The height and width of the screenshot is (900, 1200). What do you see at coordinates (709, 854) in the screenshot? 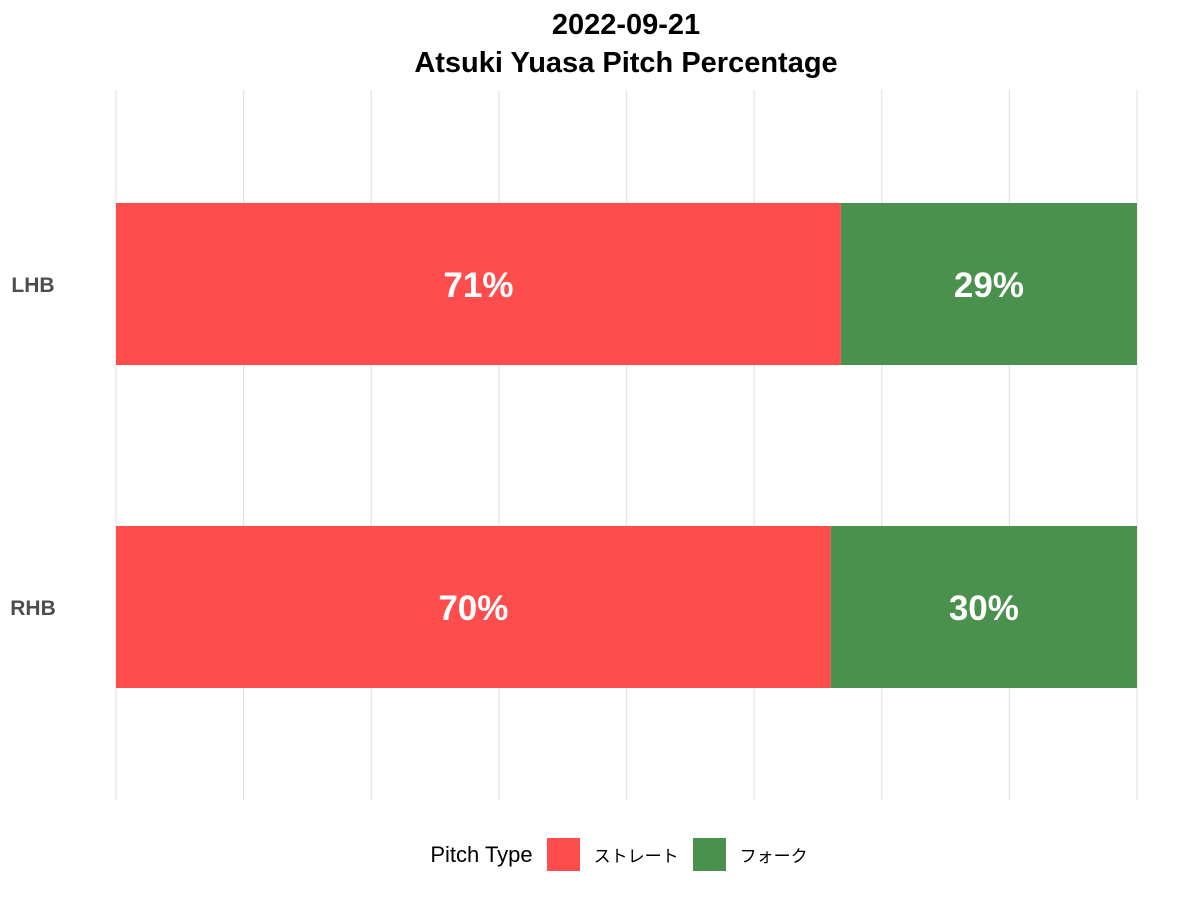
I see `legend-swatch-fork` at bounding box center [709, 854].